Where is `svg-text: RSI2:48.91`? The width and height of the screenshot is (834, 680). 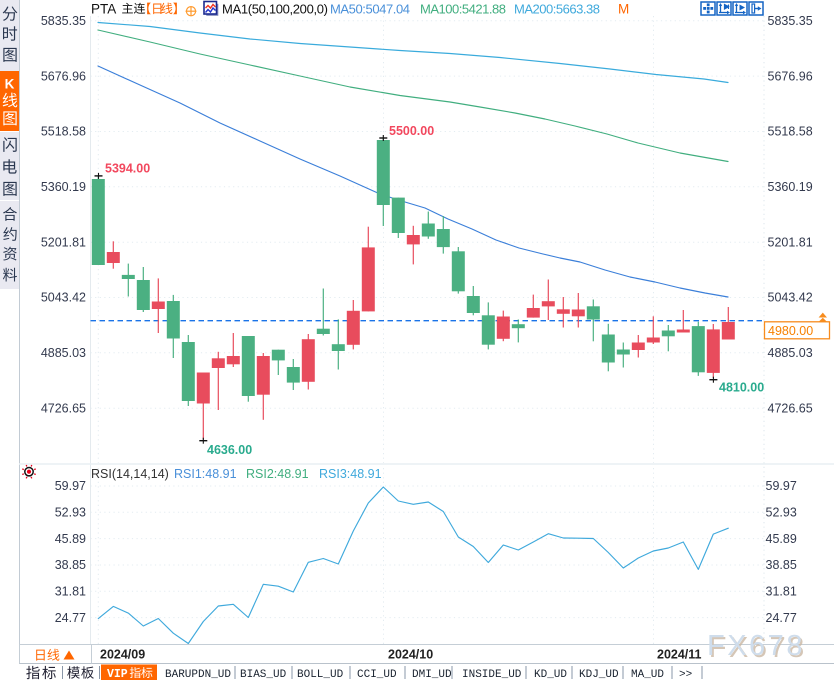 svg-text: RSI2:48.91 is located at coordinates (277, 474).